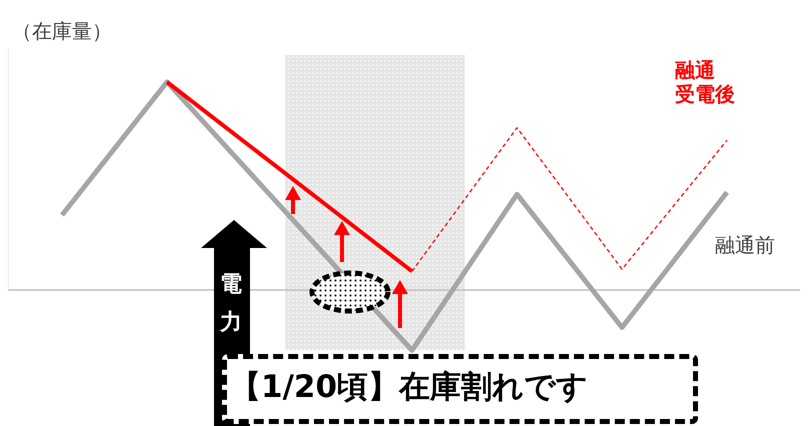 Image resolution: width=810 pixels, height=426 pixels. What do you see at coordinates (745, 245) in the screenshot?
I see `series-label: 融通前` at bounding box center [745, 245].